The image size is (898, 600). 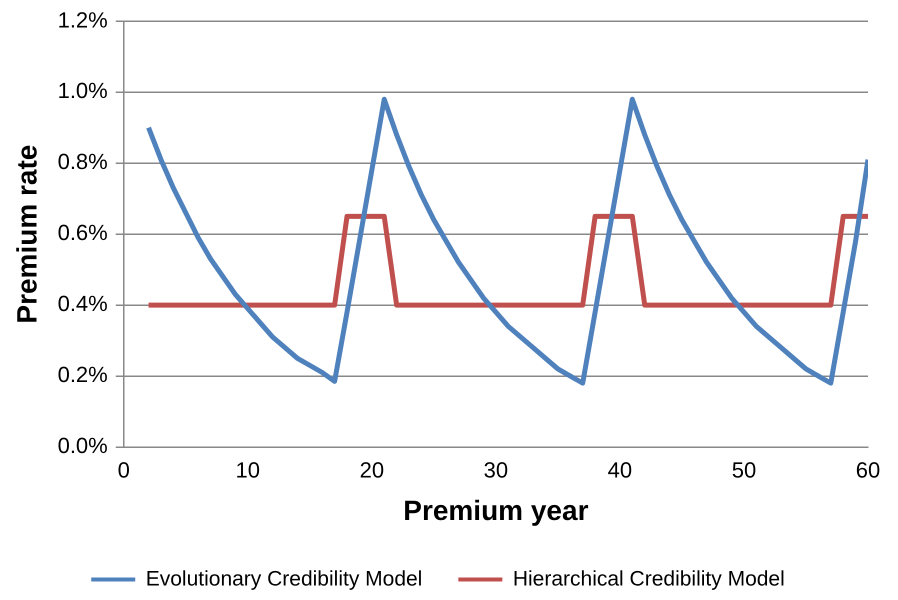 I want to click on y-tick-label: 0.8%, so click(x=83, y=161).